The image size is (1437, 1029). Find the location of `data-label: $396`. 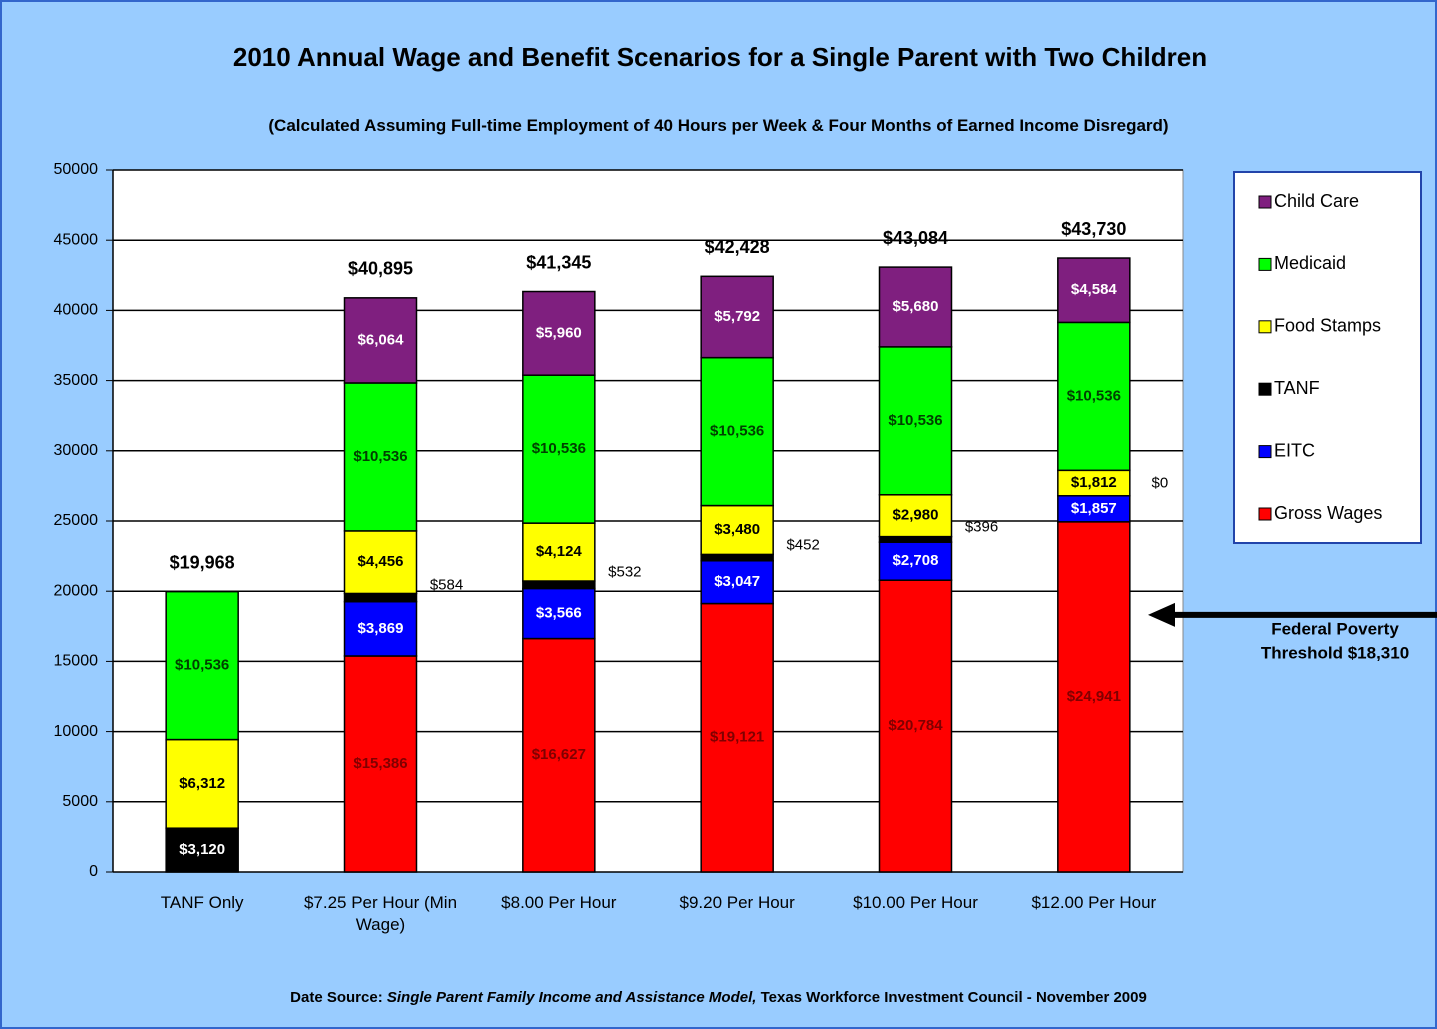

data-label: $396 is located at coordinates (981, 526).